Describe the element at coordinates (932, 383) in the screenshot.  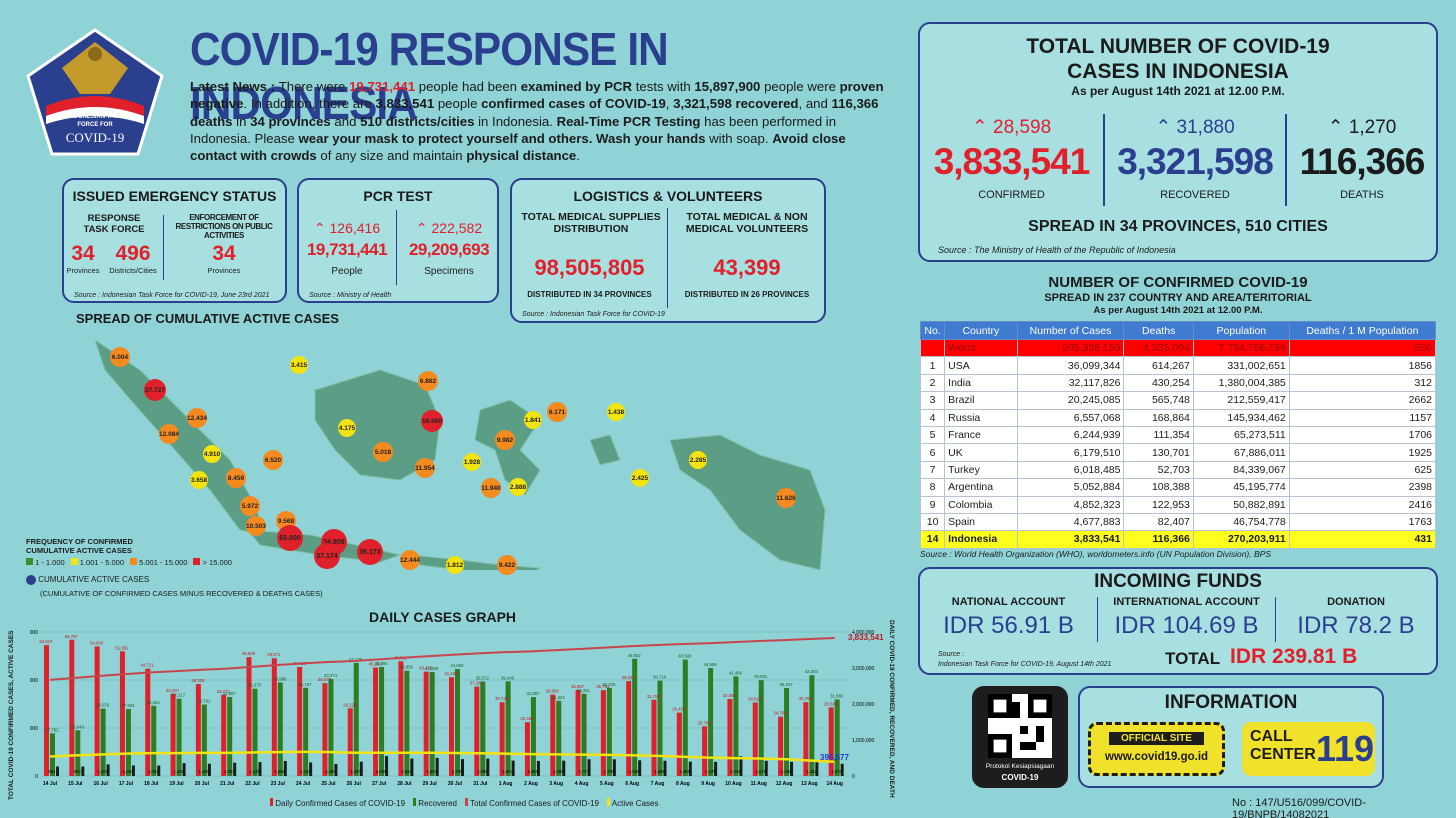
I see `table-cell: 2` at that location.